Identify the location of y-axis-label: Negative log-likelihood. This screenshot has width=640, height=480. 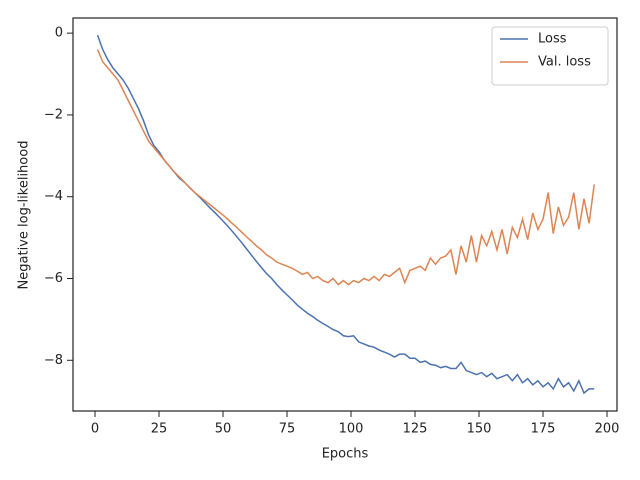
(24, 215).